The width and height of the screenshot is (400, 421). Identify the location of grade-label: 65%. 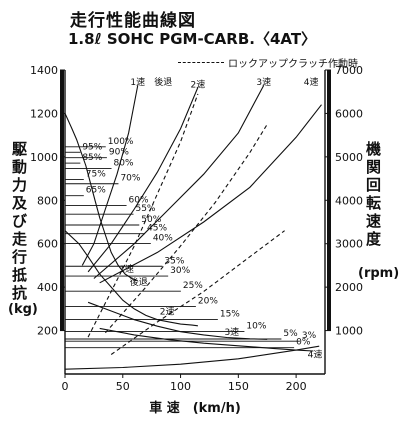
(96, 191).